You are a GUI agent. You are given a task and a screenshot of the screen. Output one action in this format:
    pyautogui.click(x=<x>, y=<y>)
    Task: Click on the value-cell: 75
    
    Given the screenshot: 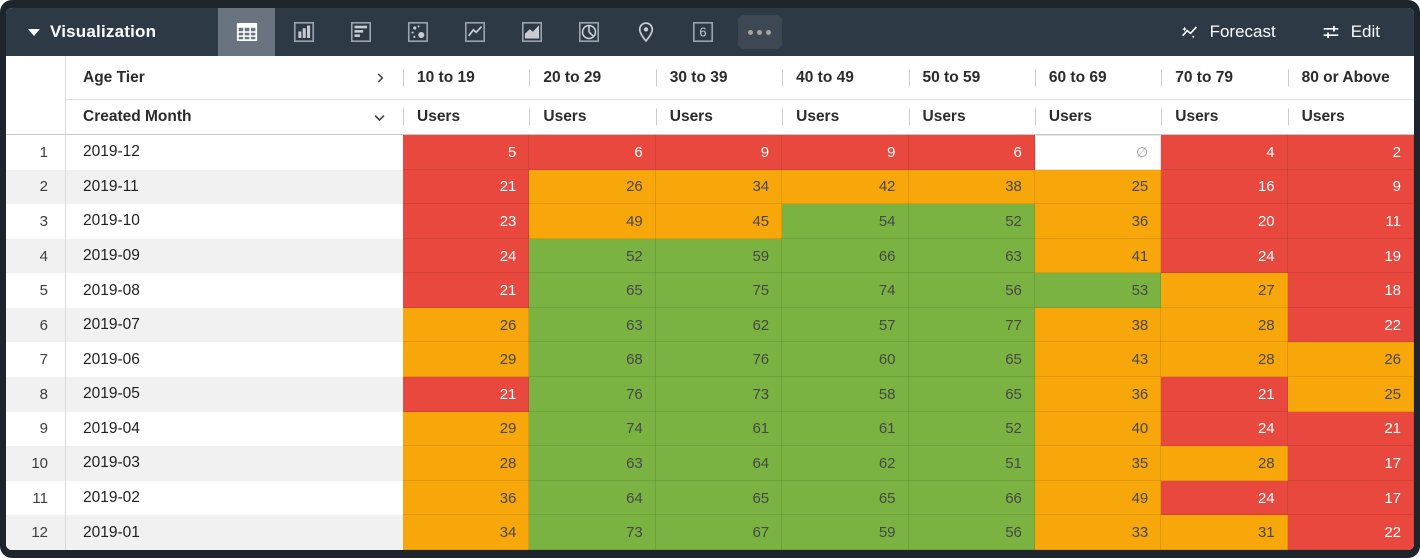 What is the action you would take?
    pyautogui.click(x=719, y=290)
    